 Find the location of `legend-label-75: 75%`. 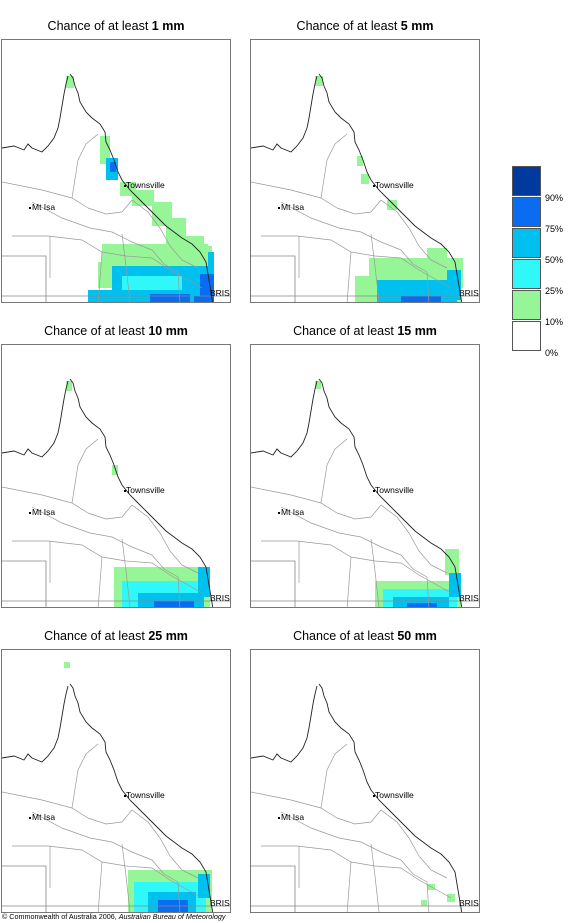

legend-label-75: 75% is located at coordinates (554, 229).